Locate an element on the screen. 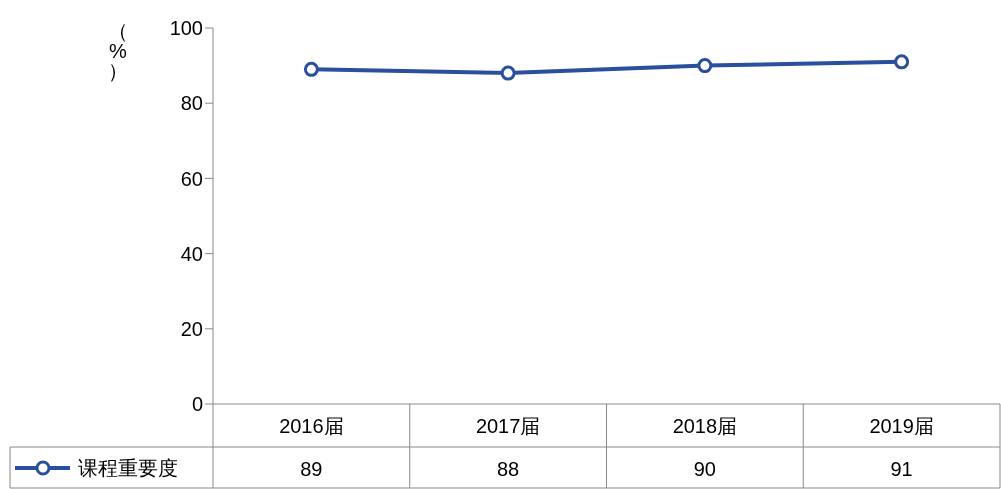  x-tick-label: 2017届 is located at coordinates (508, 426).